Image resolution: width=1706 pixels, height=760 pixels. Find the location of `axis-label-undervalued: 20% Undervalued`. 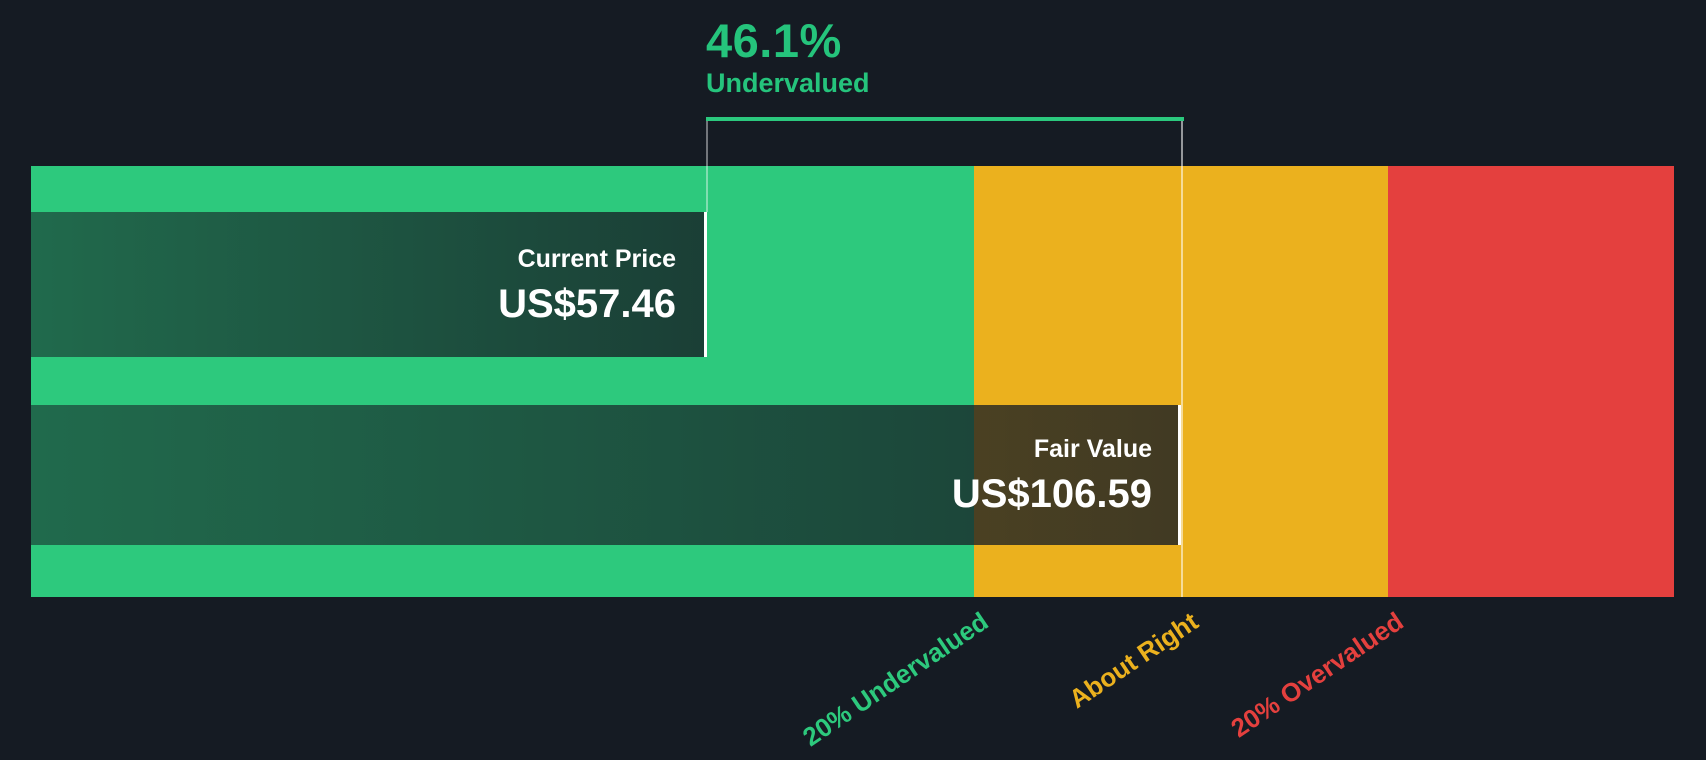

axis-label-undervalued: 20% Undervalued is located at coordinates (895, 679).